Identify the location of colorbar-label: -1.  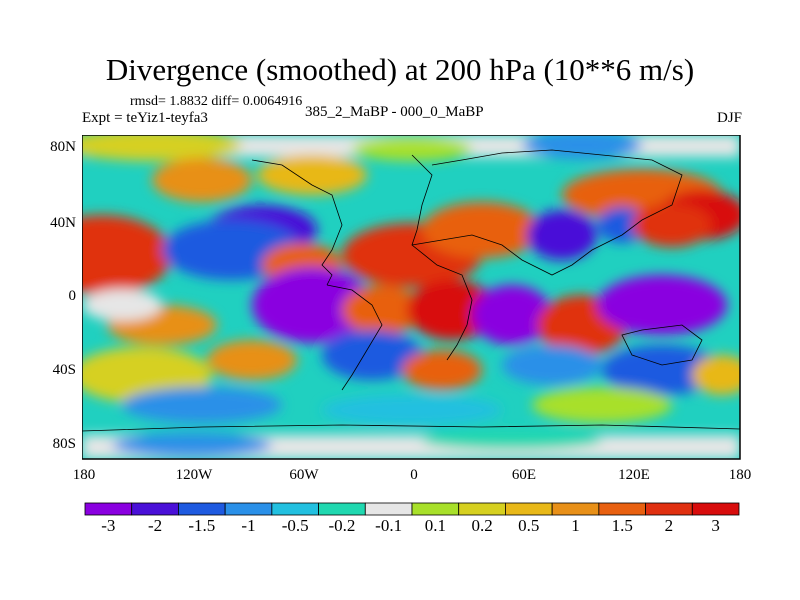
(248, 525).